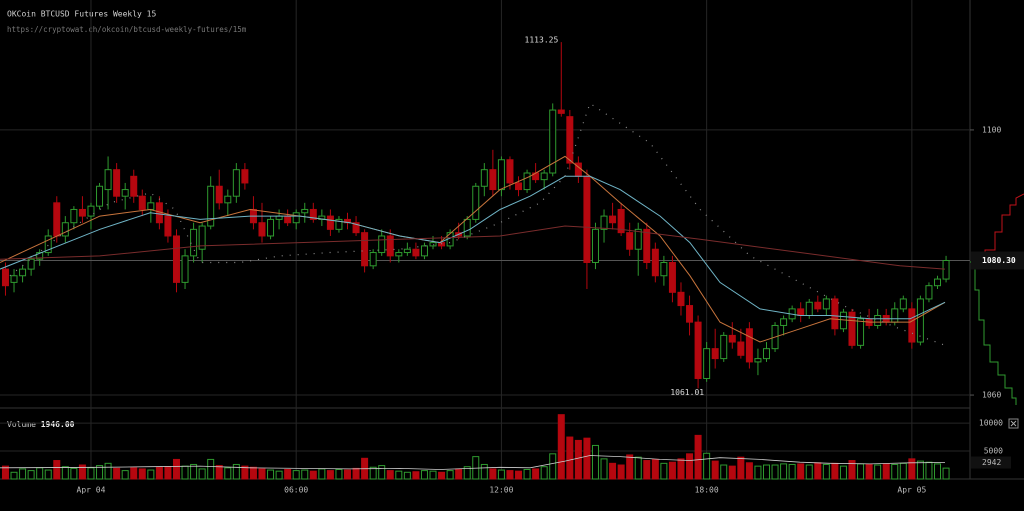  What do you see at coordinates (296, 490) in the screenshot?
I see `x-tick-label: 06:00` at bounding box center [296, 490].